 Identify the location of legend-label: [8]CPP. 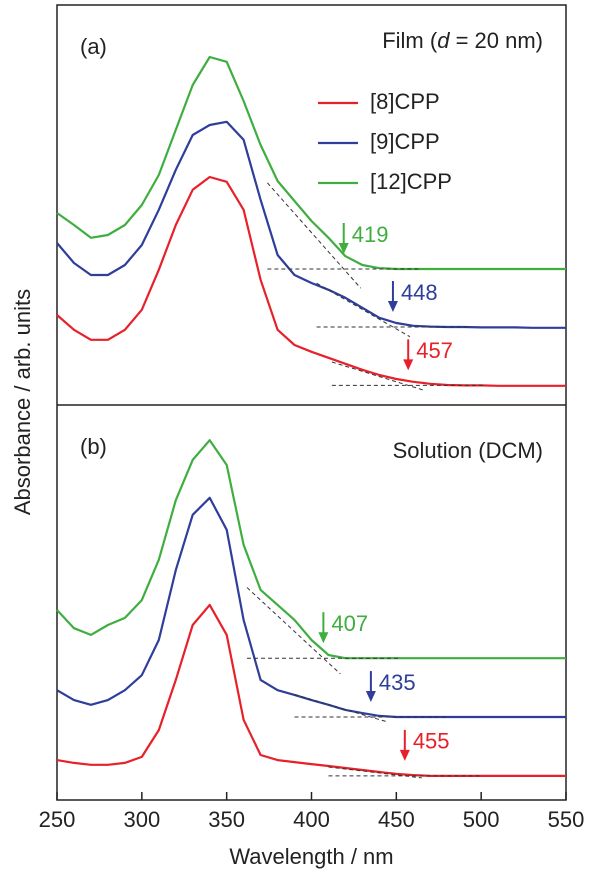
(405, 101).